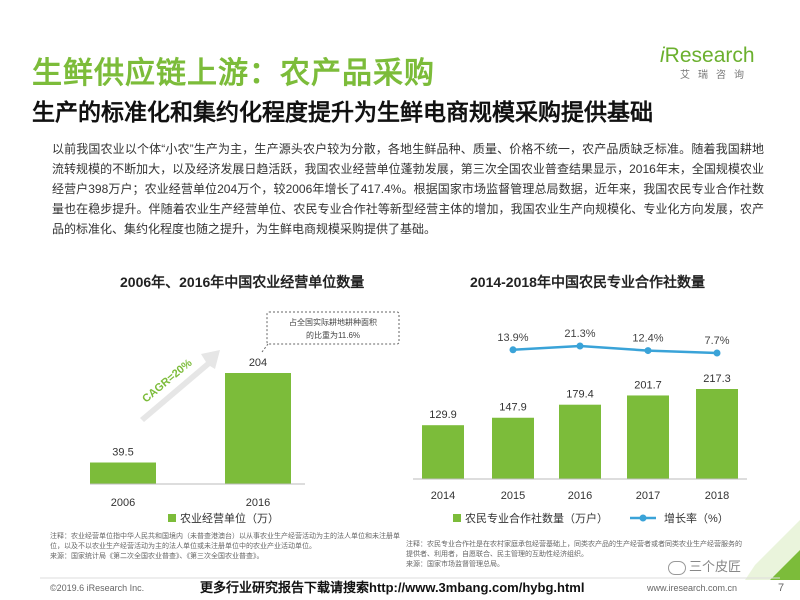 This screenshot has width=800, height=600. I want to click on tick-label-2006: 2006, so click(123, 503).